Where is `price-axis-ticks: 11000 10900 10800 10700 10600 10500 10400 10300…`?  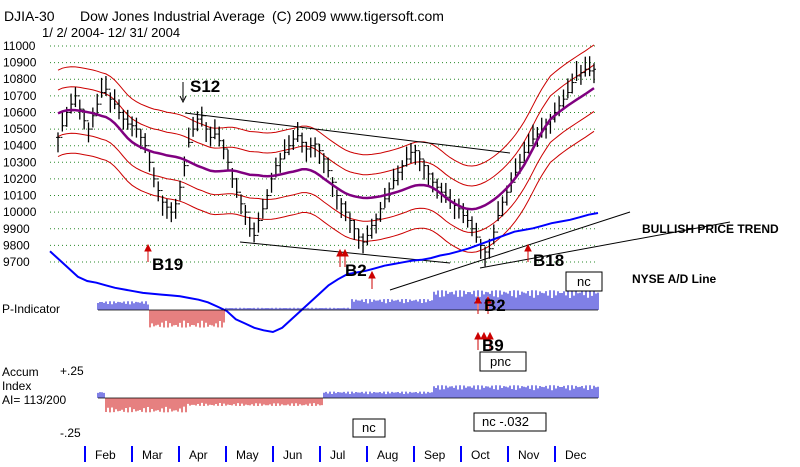 price-axis-ticks: 11000 10900 10800 10700 10600 10500 10400 10300… is located at coordinates (20, 154).